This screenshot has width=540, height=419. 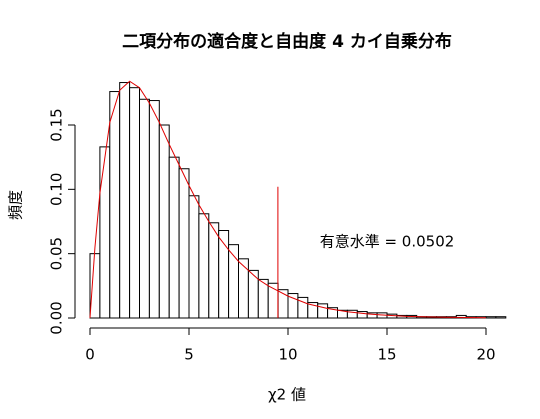 What do you see at coordinates (387, 242) in the screenshot?
I see `annotation: 有意水準 = 0.0502` at bounding box center [387, 242].